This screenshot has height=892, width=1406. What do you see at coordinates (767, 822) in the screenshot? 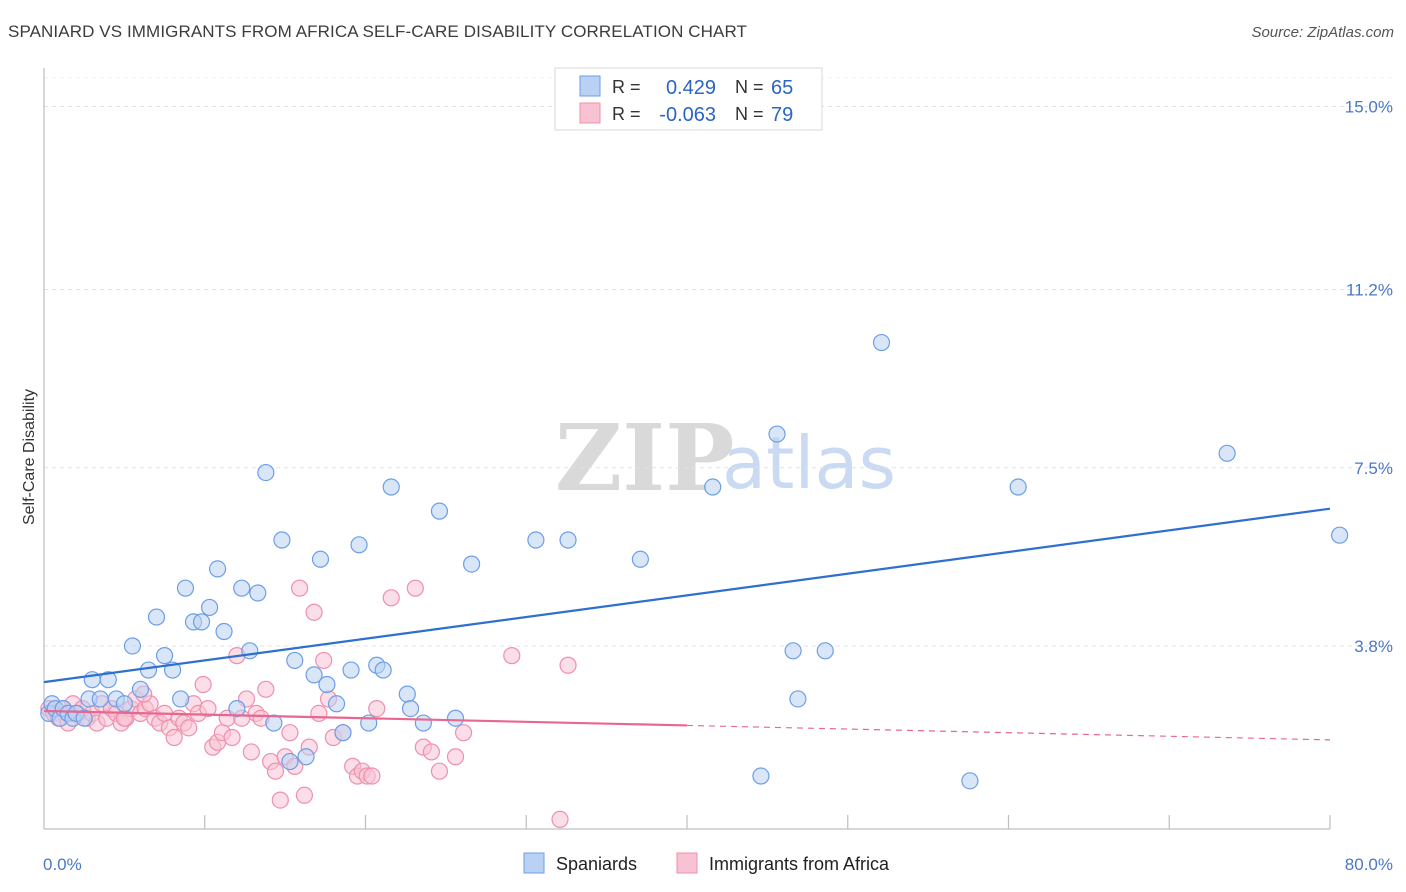
I see `x-ticks` at bounding box center [767, 822].